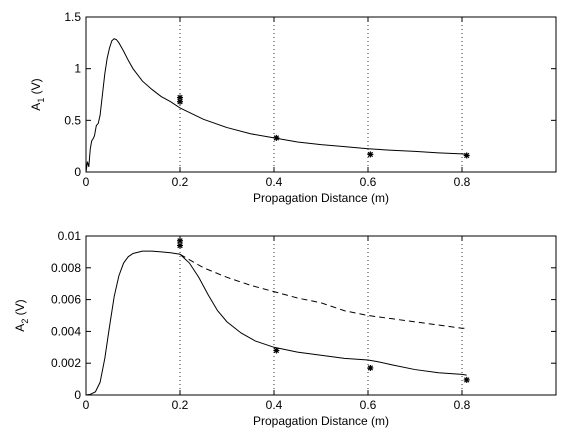 The width and height of the screenshot is (562, 436). Describe the element at coordinates (66, 363) in the screenshot. I see `y-tick-label: 0.002` at that location.